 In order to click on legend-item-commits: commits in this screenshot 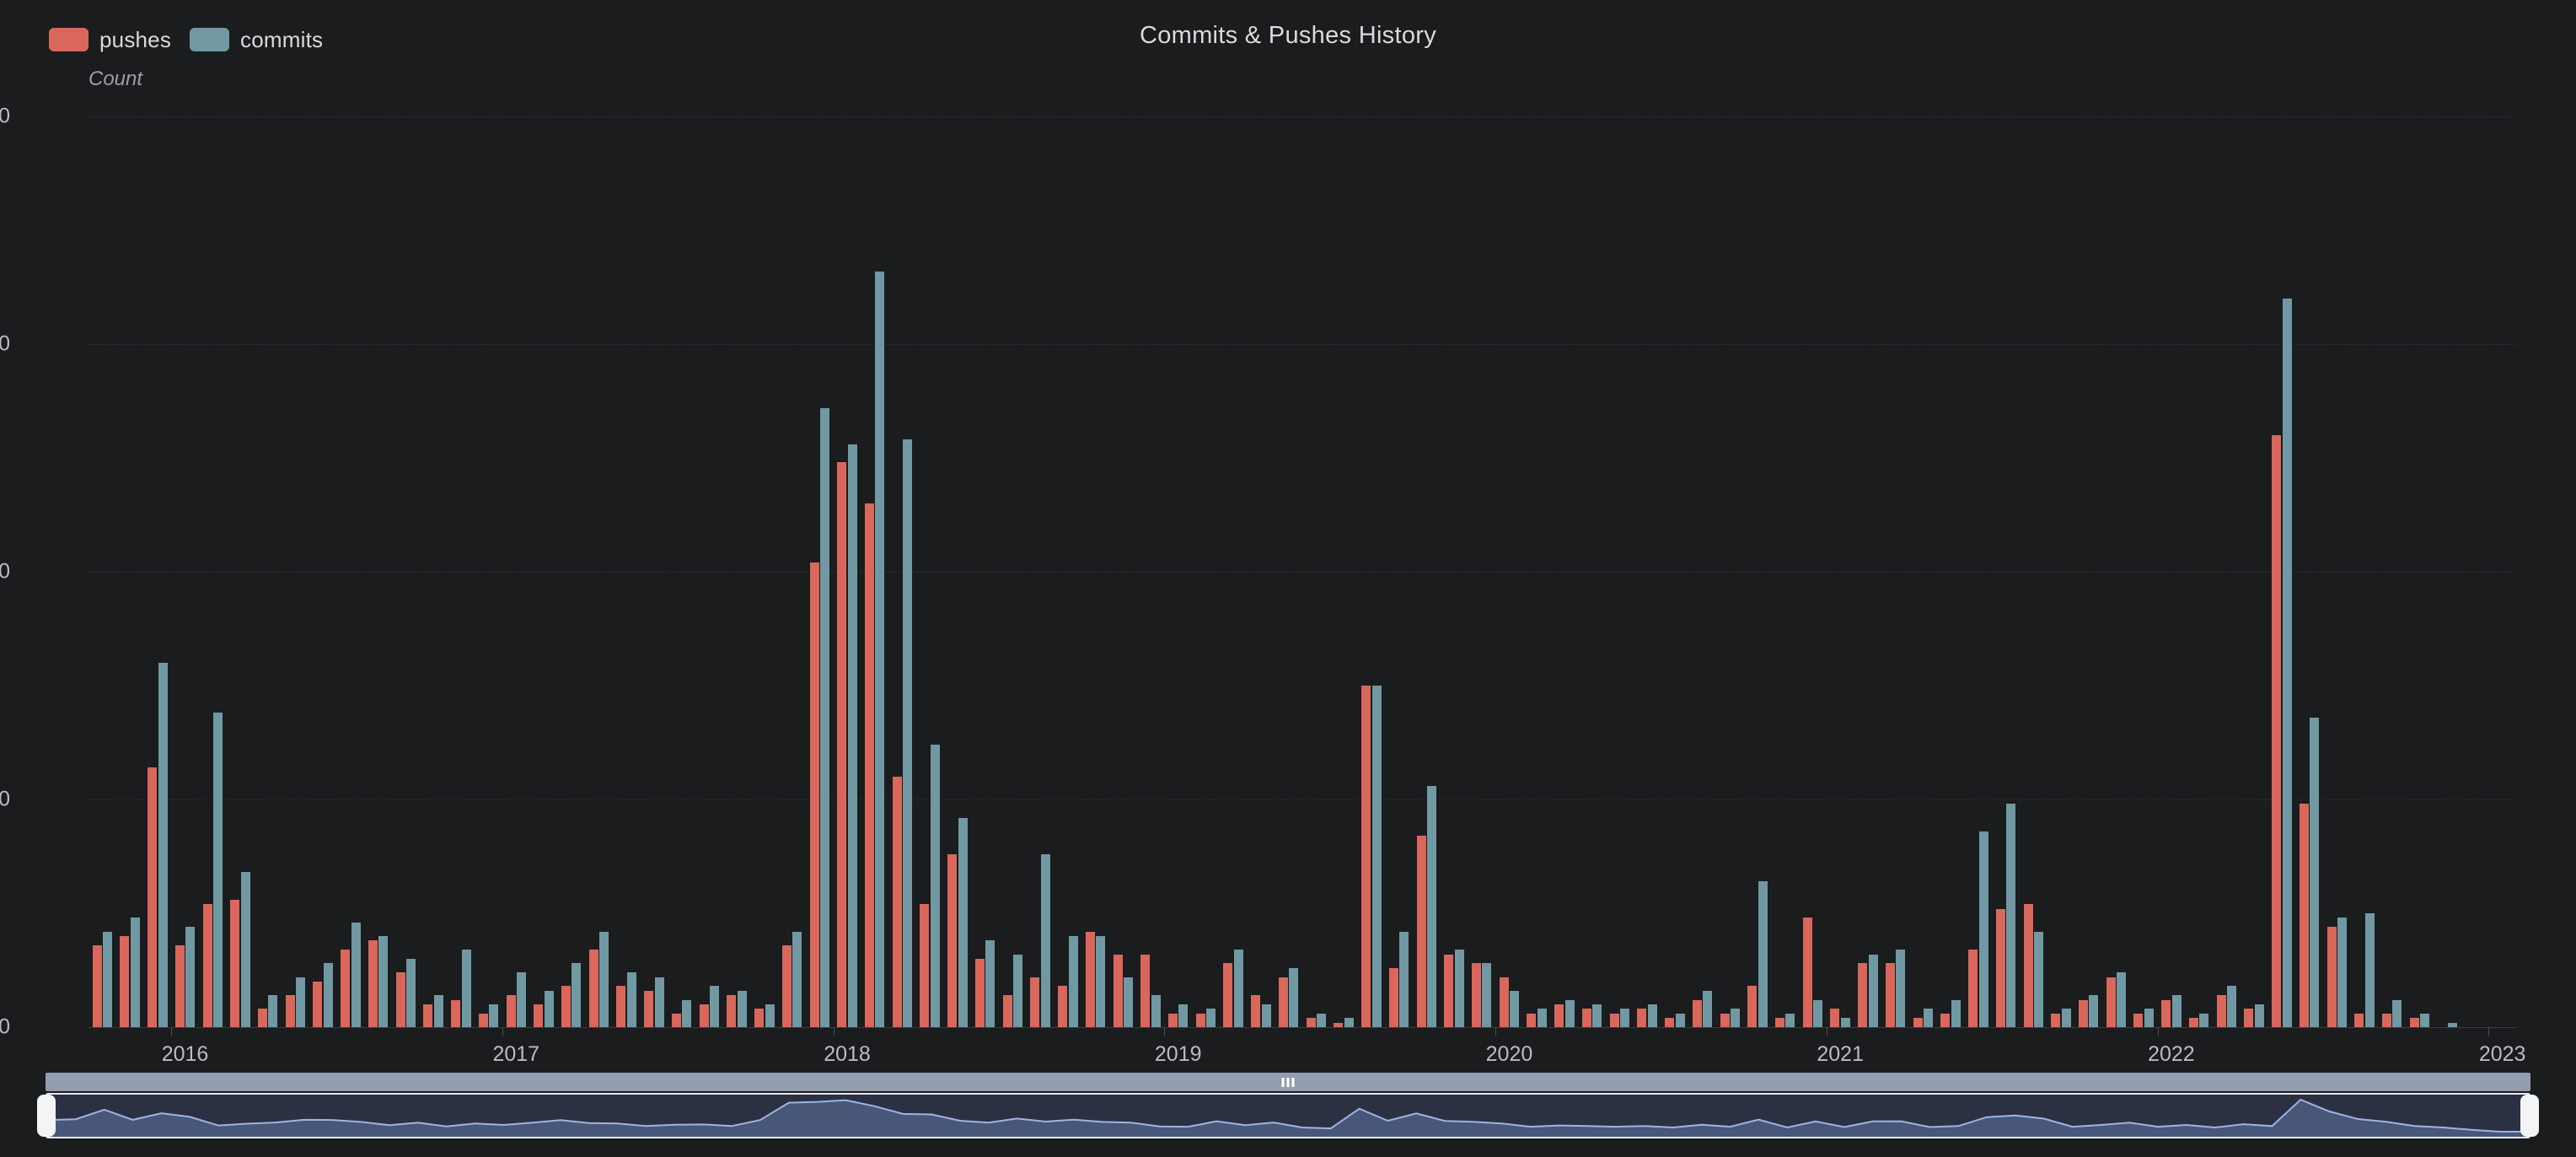, I will do `click(256, 39)`.